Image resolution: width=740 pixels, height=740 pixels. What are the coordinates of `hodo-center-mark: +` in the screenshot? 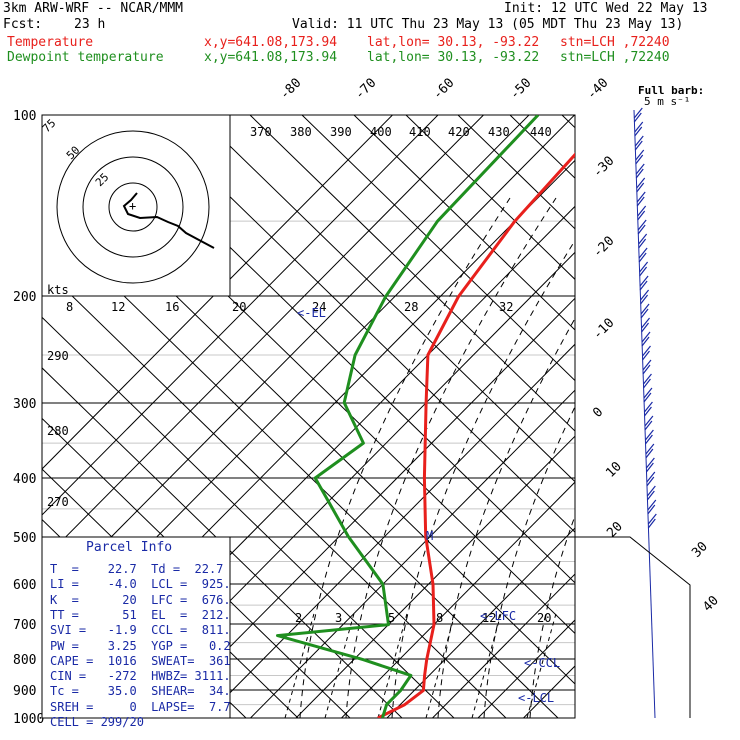 It's located at (132, 206).